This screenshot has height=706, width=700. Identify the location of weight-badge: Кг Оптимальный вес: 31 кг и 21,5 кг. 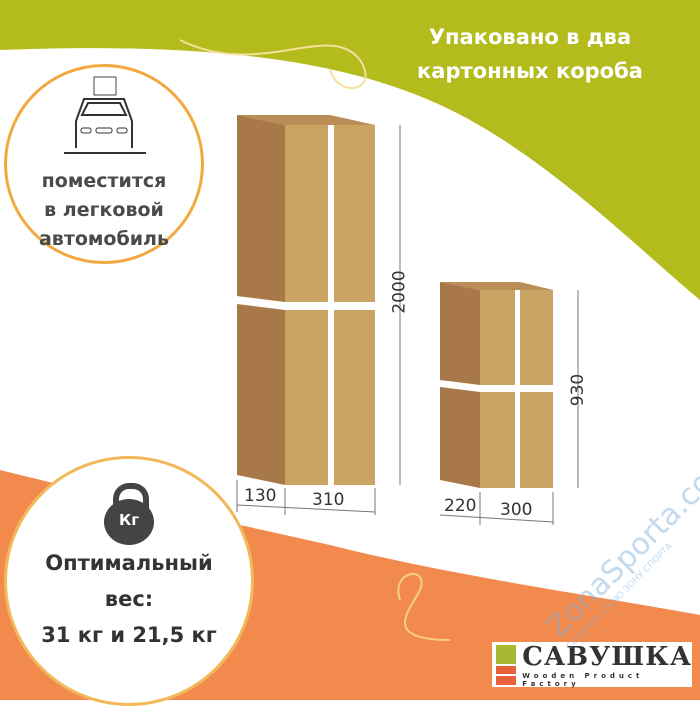
(129, 581).